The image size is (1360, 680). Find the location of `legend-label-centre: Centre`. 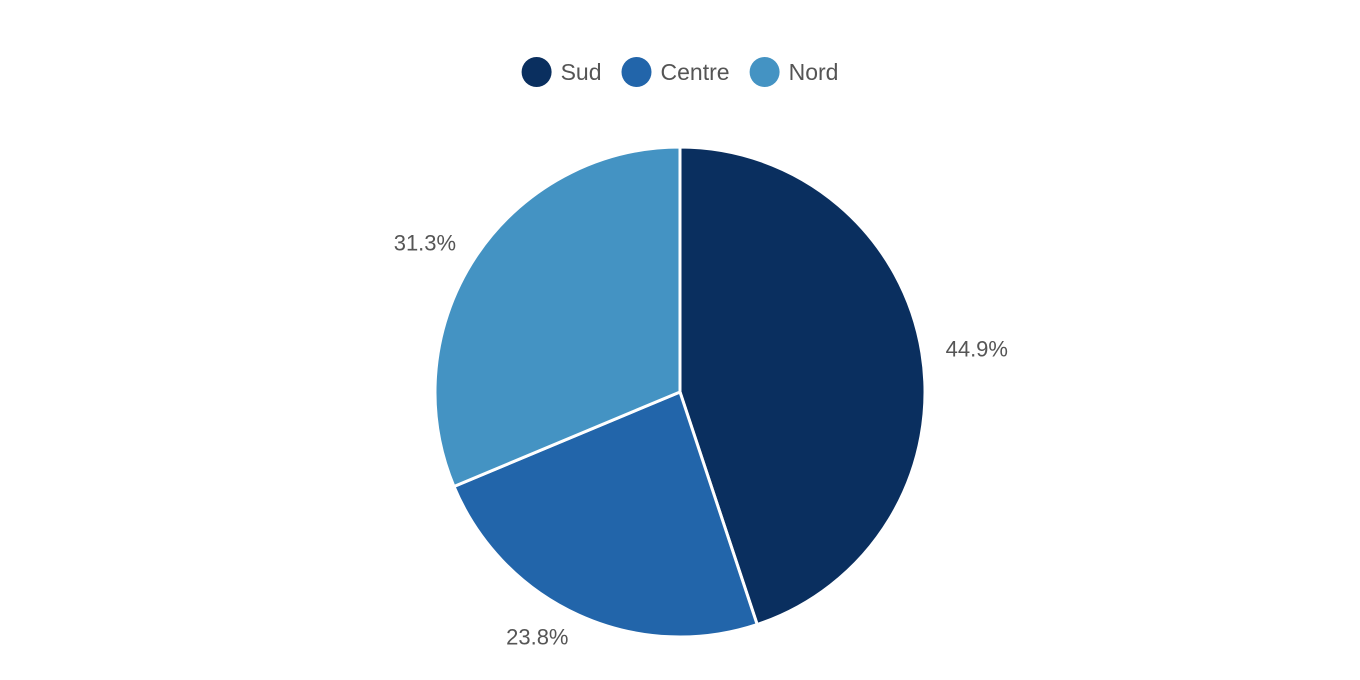

legend-label-centre: Centre is located at coordinates (695, 72).